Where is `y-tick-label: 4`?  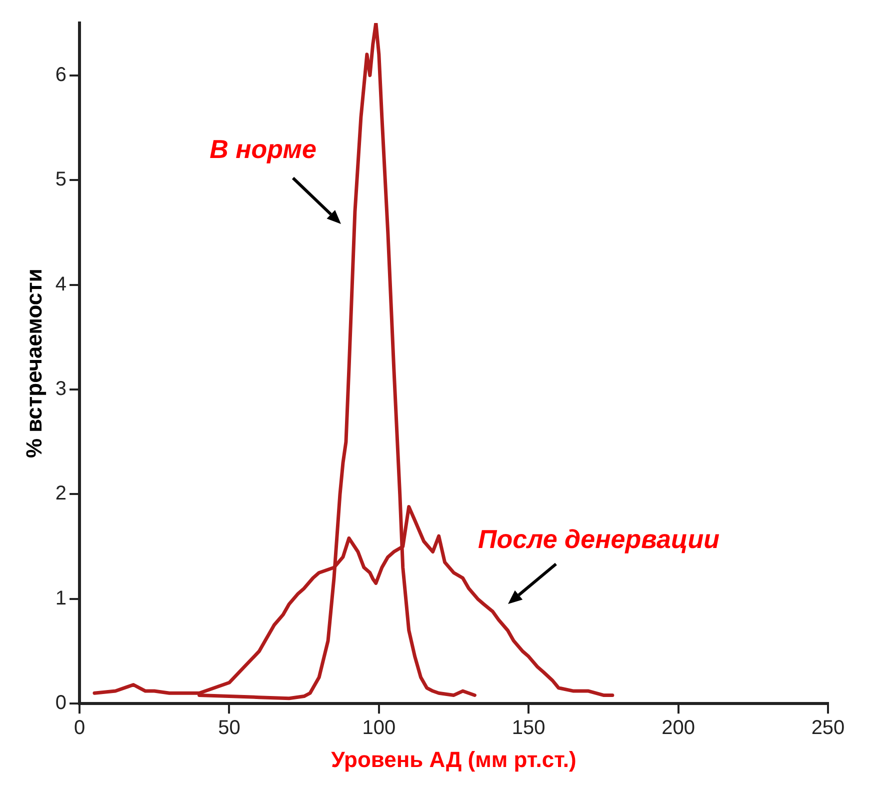 y-tick-label: 4 is located at coordinates (61, 284).